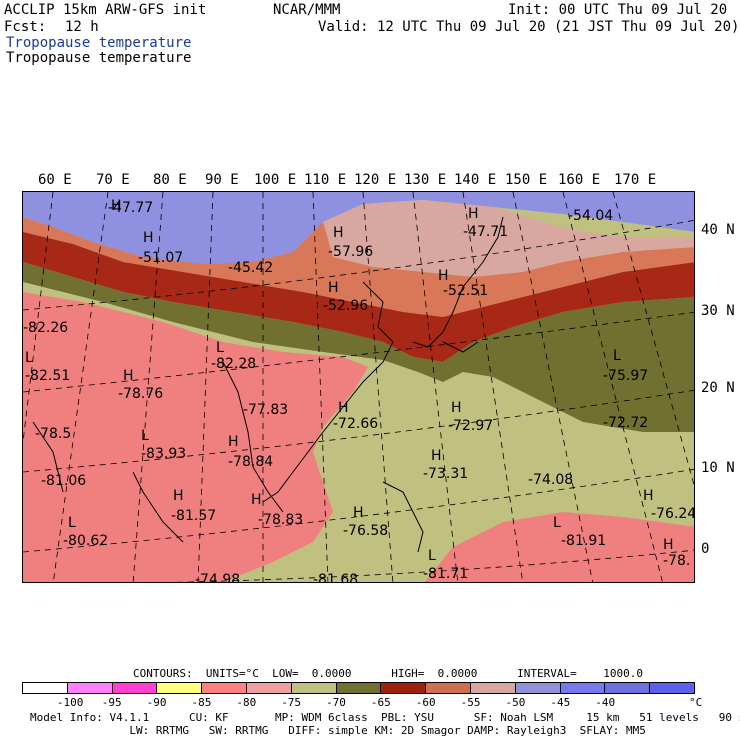  I want to click on label-value: -75.97, so click(625, 376).